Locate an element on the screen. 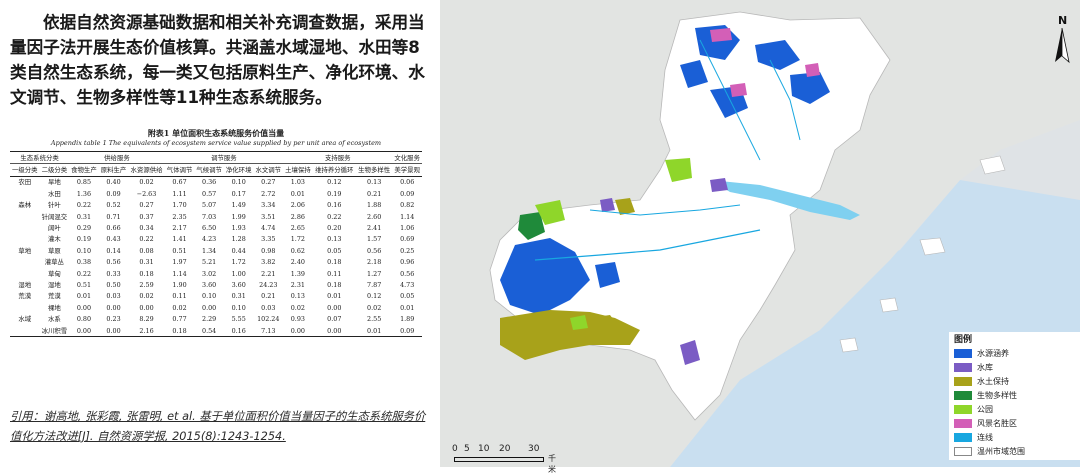 The image size is (1080, 475). scale-bar: 0 5 10 20 30 千米 is located at coordinates (507, 459).